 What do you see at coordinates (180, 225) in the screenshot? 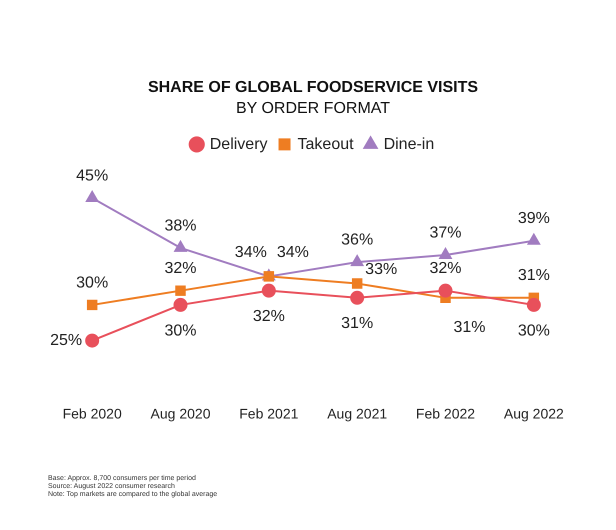
I see `data-label: 38%` at bounding box center [180, 225].